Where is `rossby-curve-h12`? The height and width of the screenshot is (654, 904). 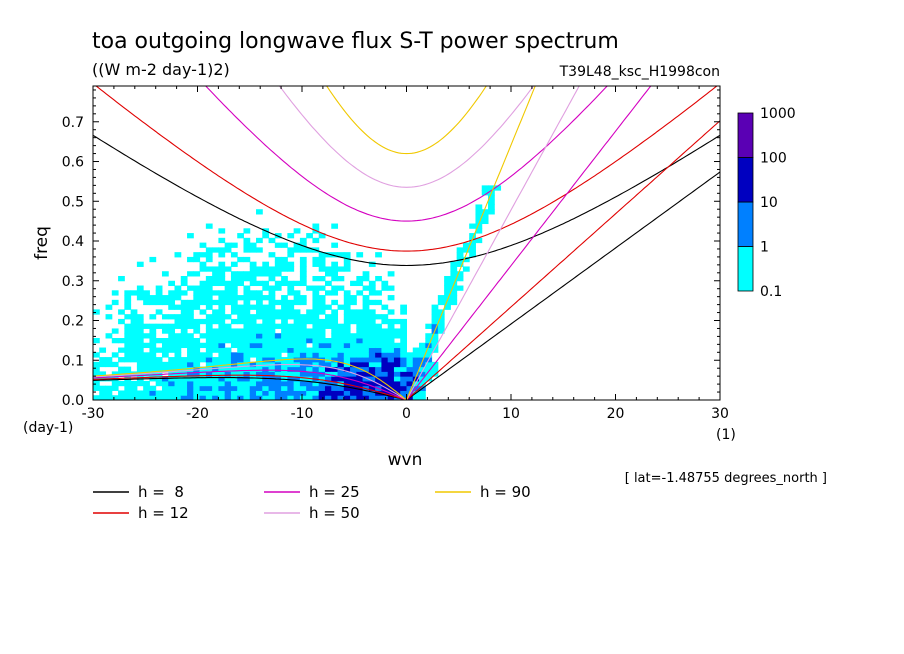
rossby-curve-h12 is located at coordinates (250, 387).